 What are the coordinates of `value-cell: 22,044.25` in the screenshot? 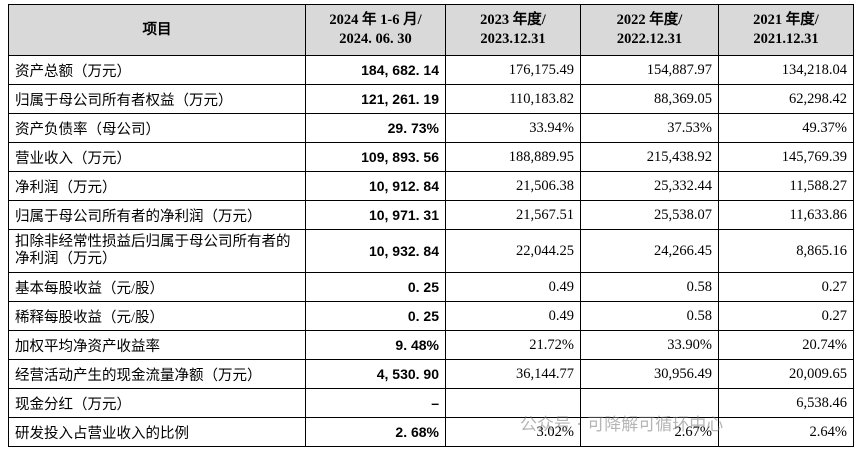 It's located at (513, 251).